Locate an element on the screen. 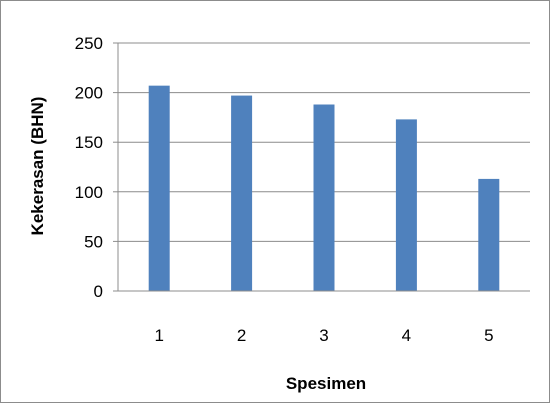  y-tick-label: 200 is located at coordinates (89, 93).